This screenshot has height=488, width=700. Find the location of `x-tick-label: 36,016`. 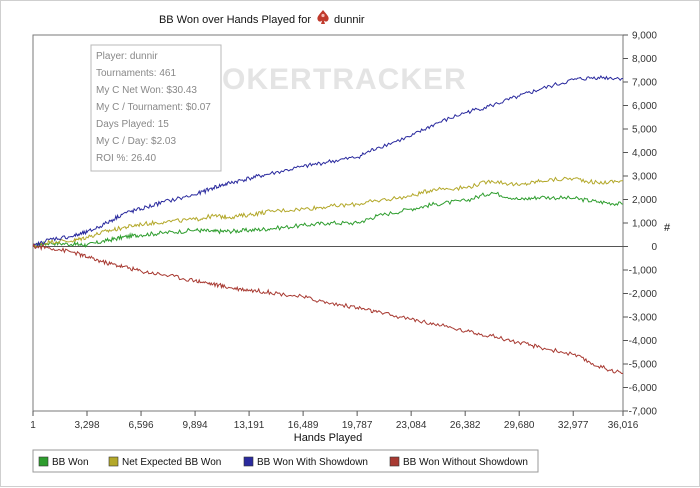

x-tick-label: 36,016 is located at coordinates (623, 425).